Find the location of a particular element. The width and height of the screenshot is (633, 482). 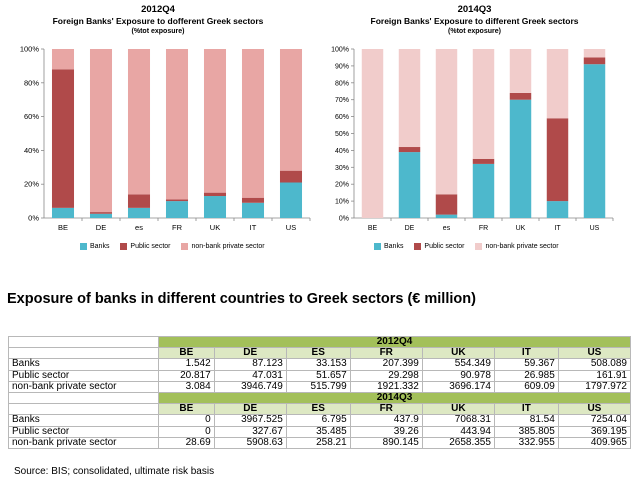

table-cell: 51.657 is located at coordinates (318, 375).